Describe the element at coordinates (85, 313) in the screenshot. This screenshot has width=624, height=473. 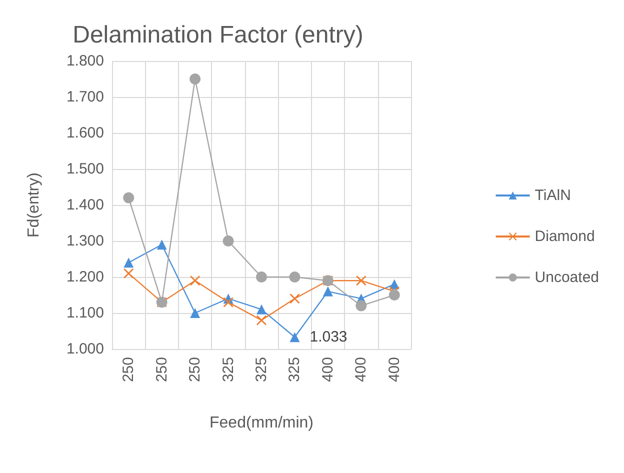
I see `y-tick-label: 1.100` at that location.